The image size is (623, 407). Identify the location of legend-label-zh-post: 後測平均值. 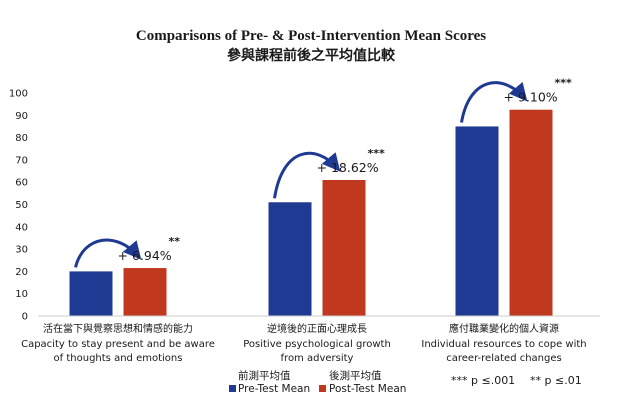
(355, 375).